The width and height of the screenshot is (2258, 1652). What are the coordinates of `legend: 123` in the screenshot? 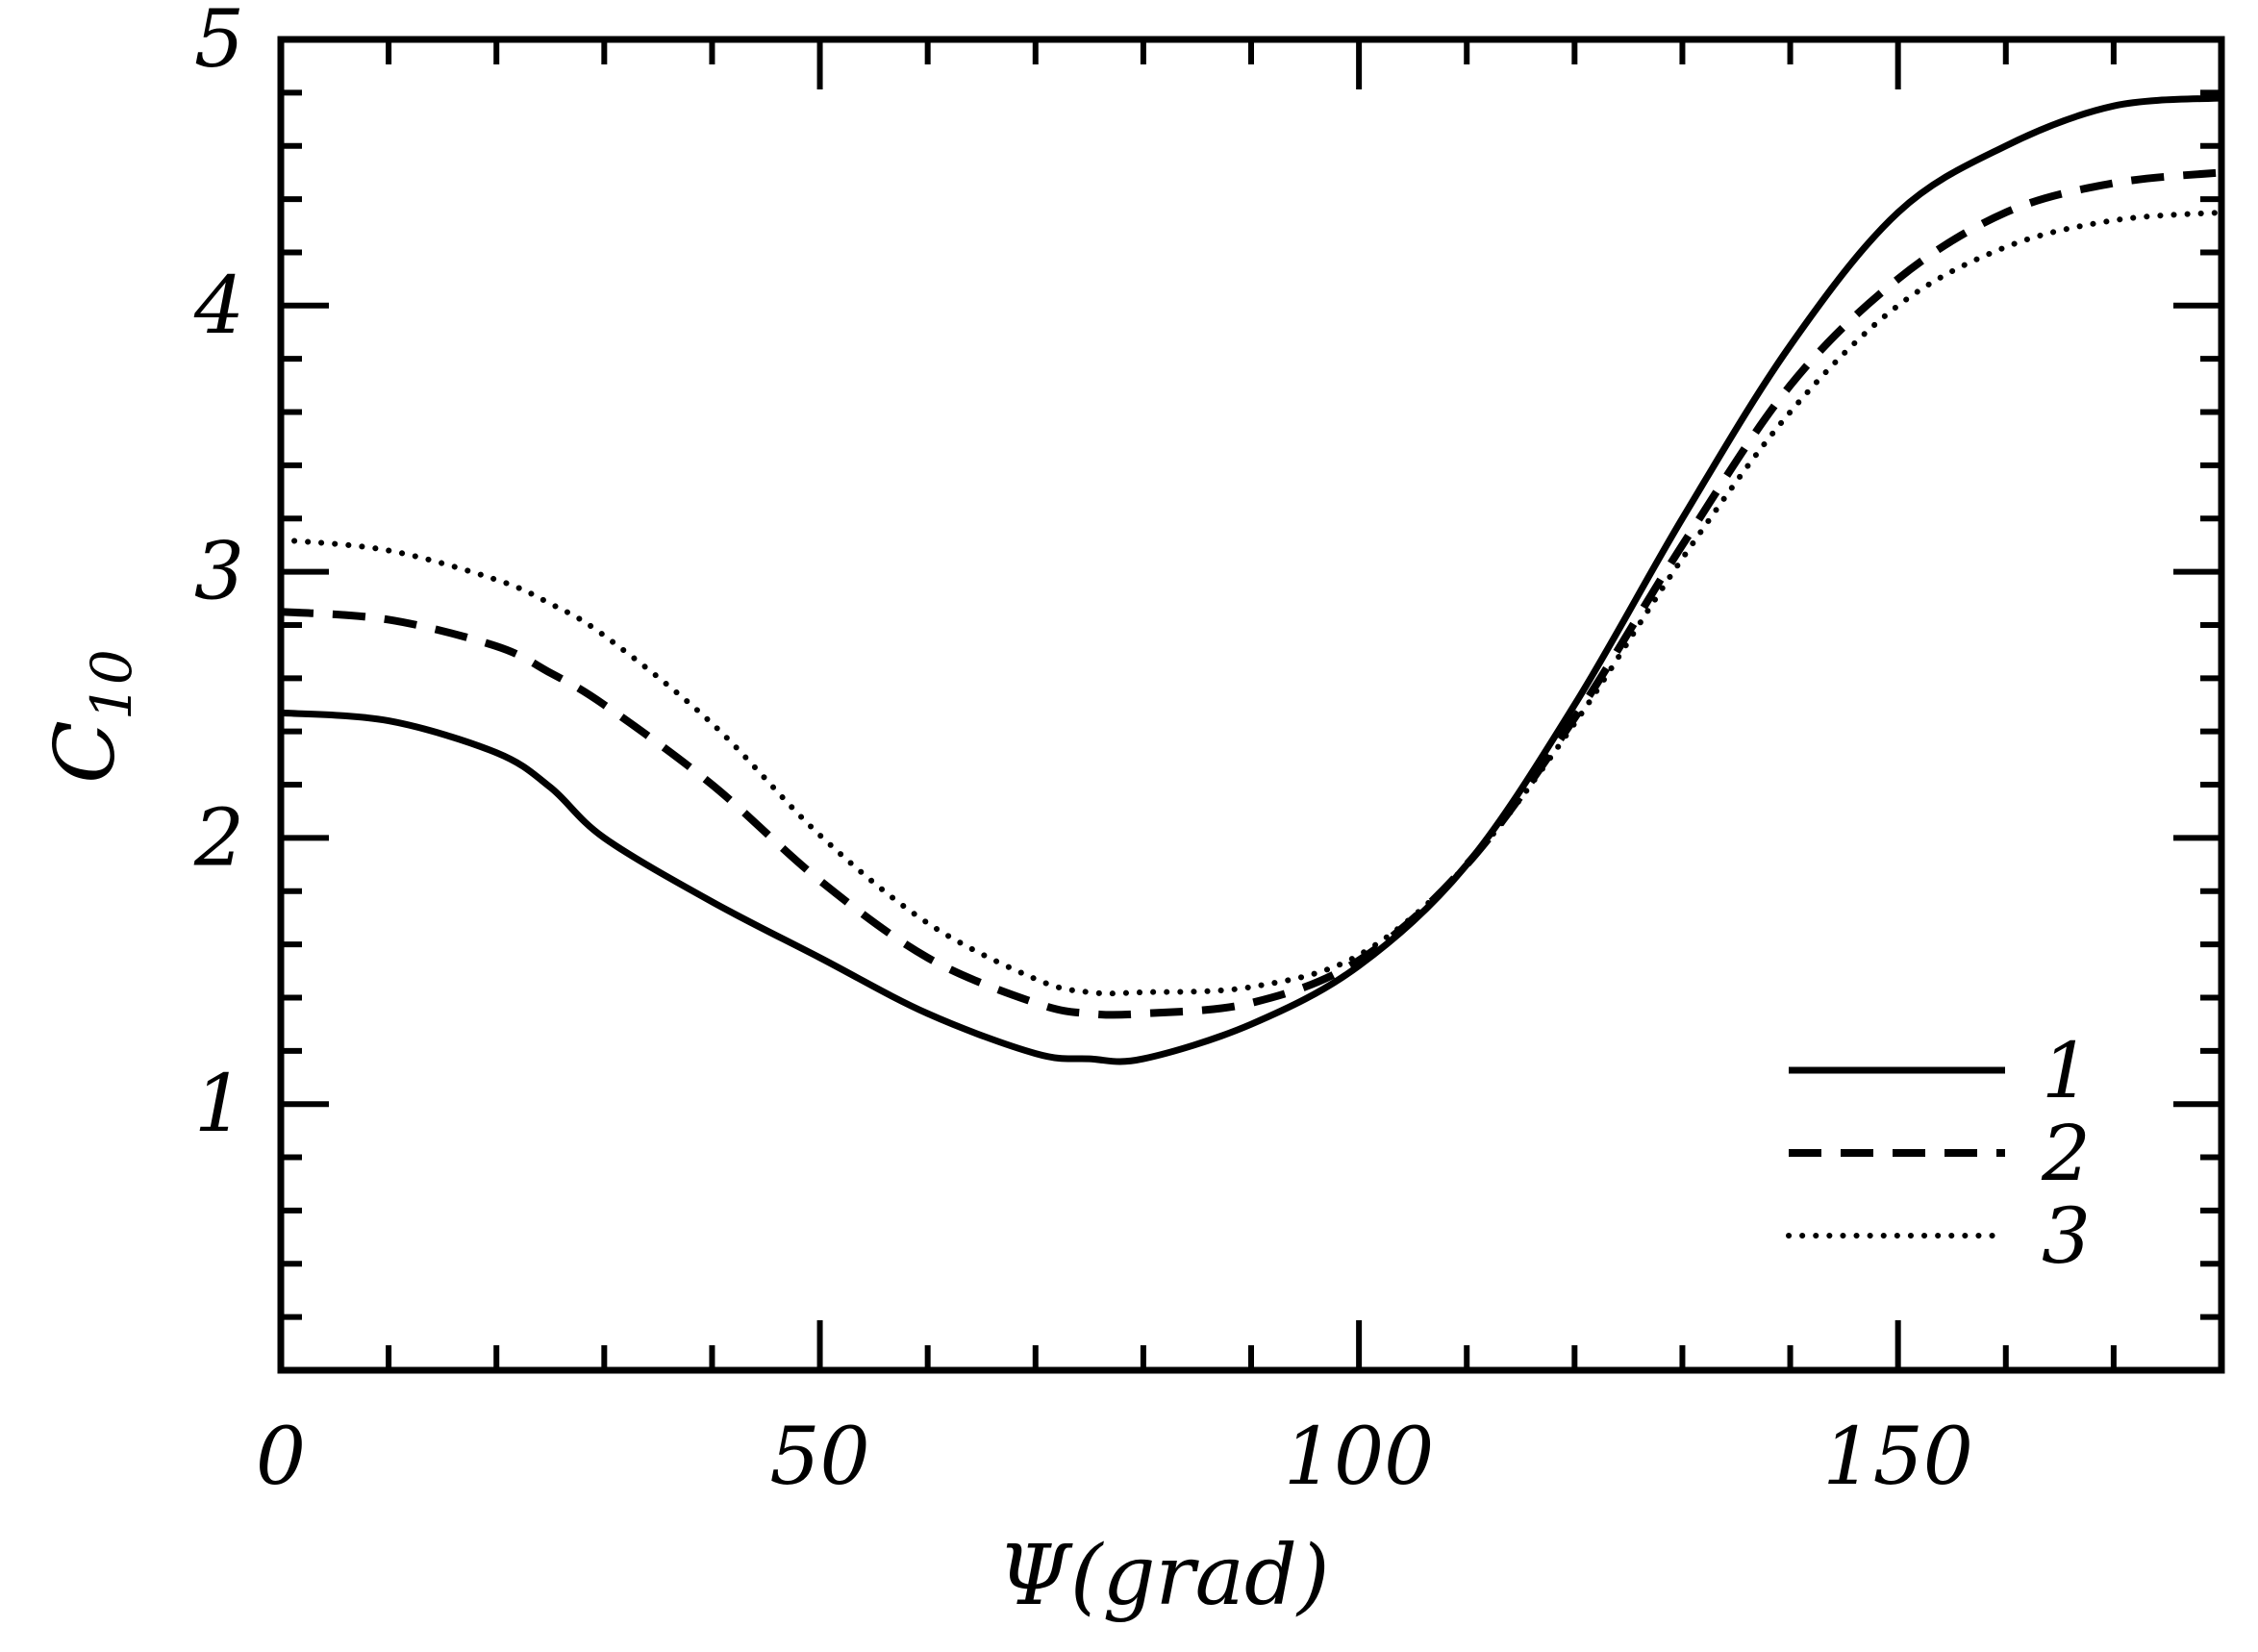 It's located at (1938, 1153).